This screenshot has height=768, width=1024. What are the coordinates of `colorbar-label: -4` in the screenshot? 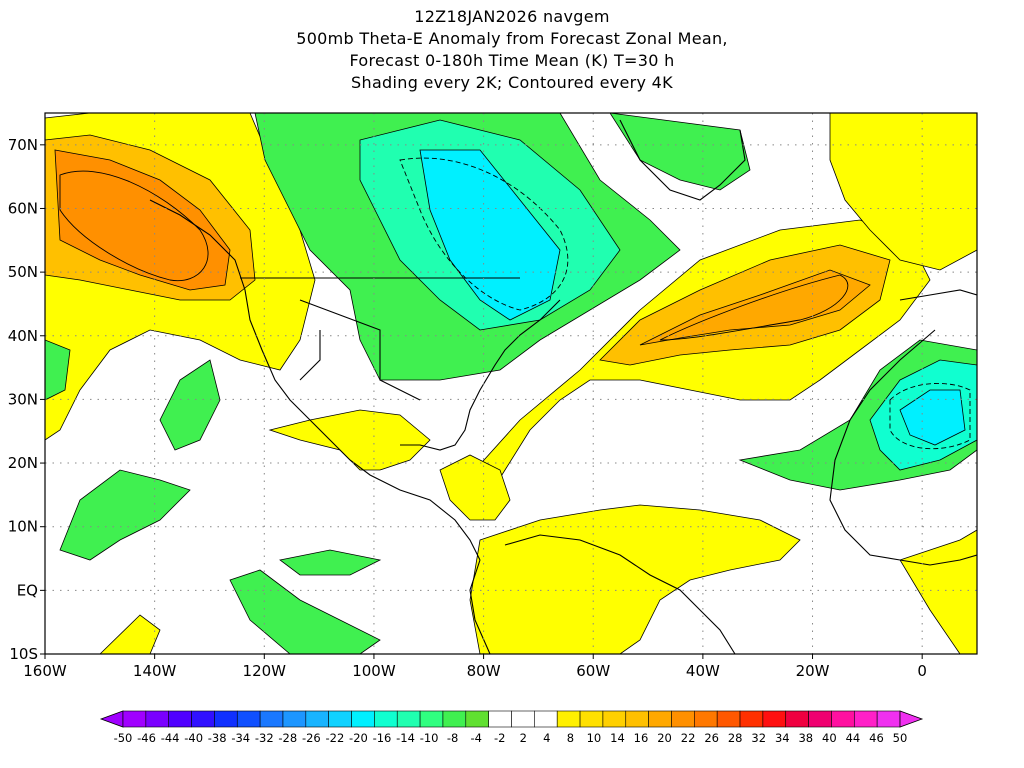 It's located at (475, 738).